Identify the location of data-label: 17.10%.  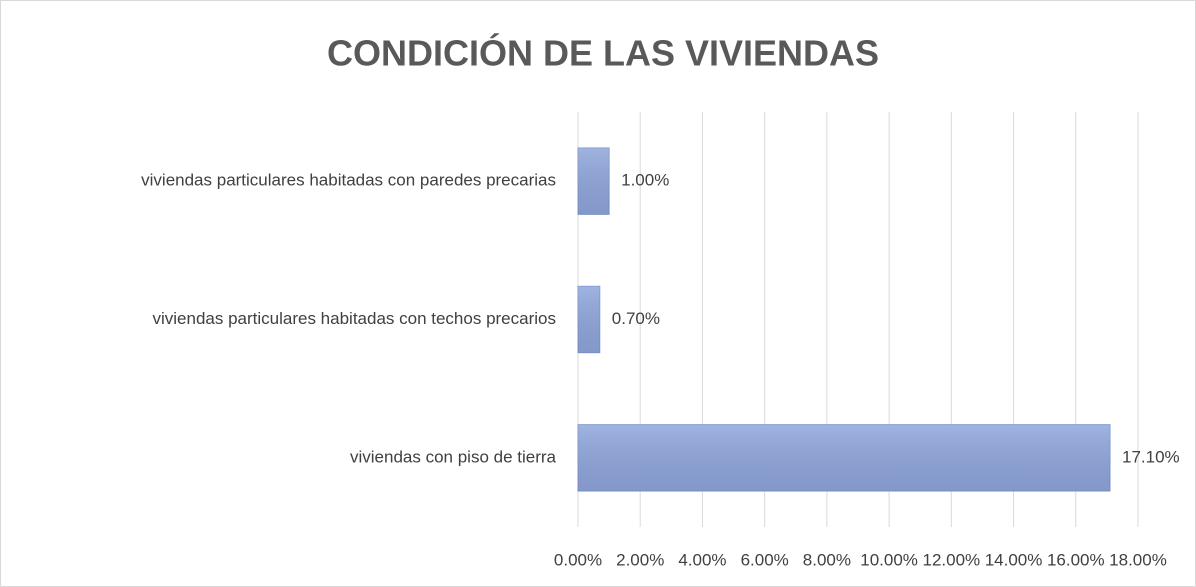
(1151, 456).